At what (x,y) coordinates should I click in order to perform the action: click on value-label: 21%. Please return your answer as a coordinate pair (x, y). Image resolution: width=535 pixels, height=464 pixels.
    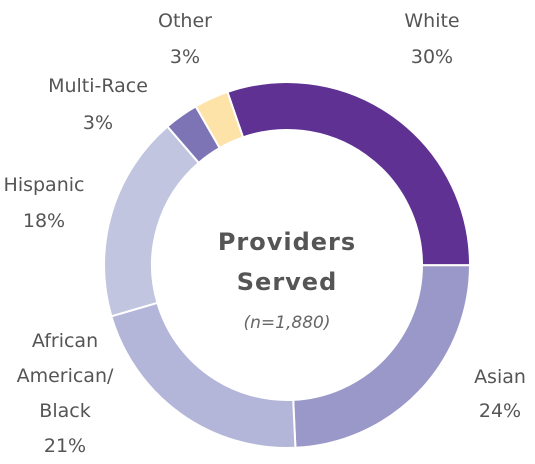
    Looking at the image, I should click on (65, 446).